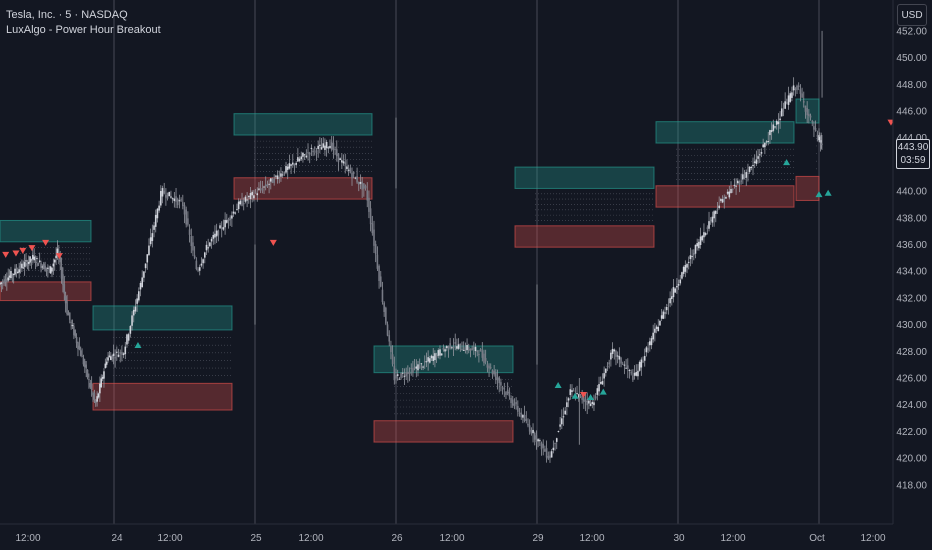 The image size is (932, 550). I want to click on x-tick-label: 24, so click(117, 538).